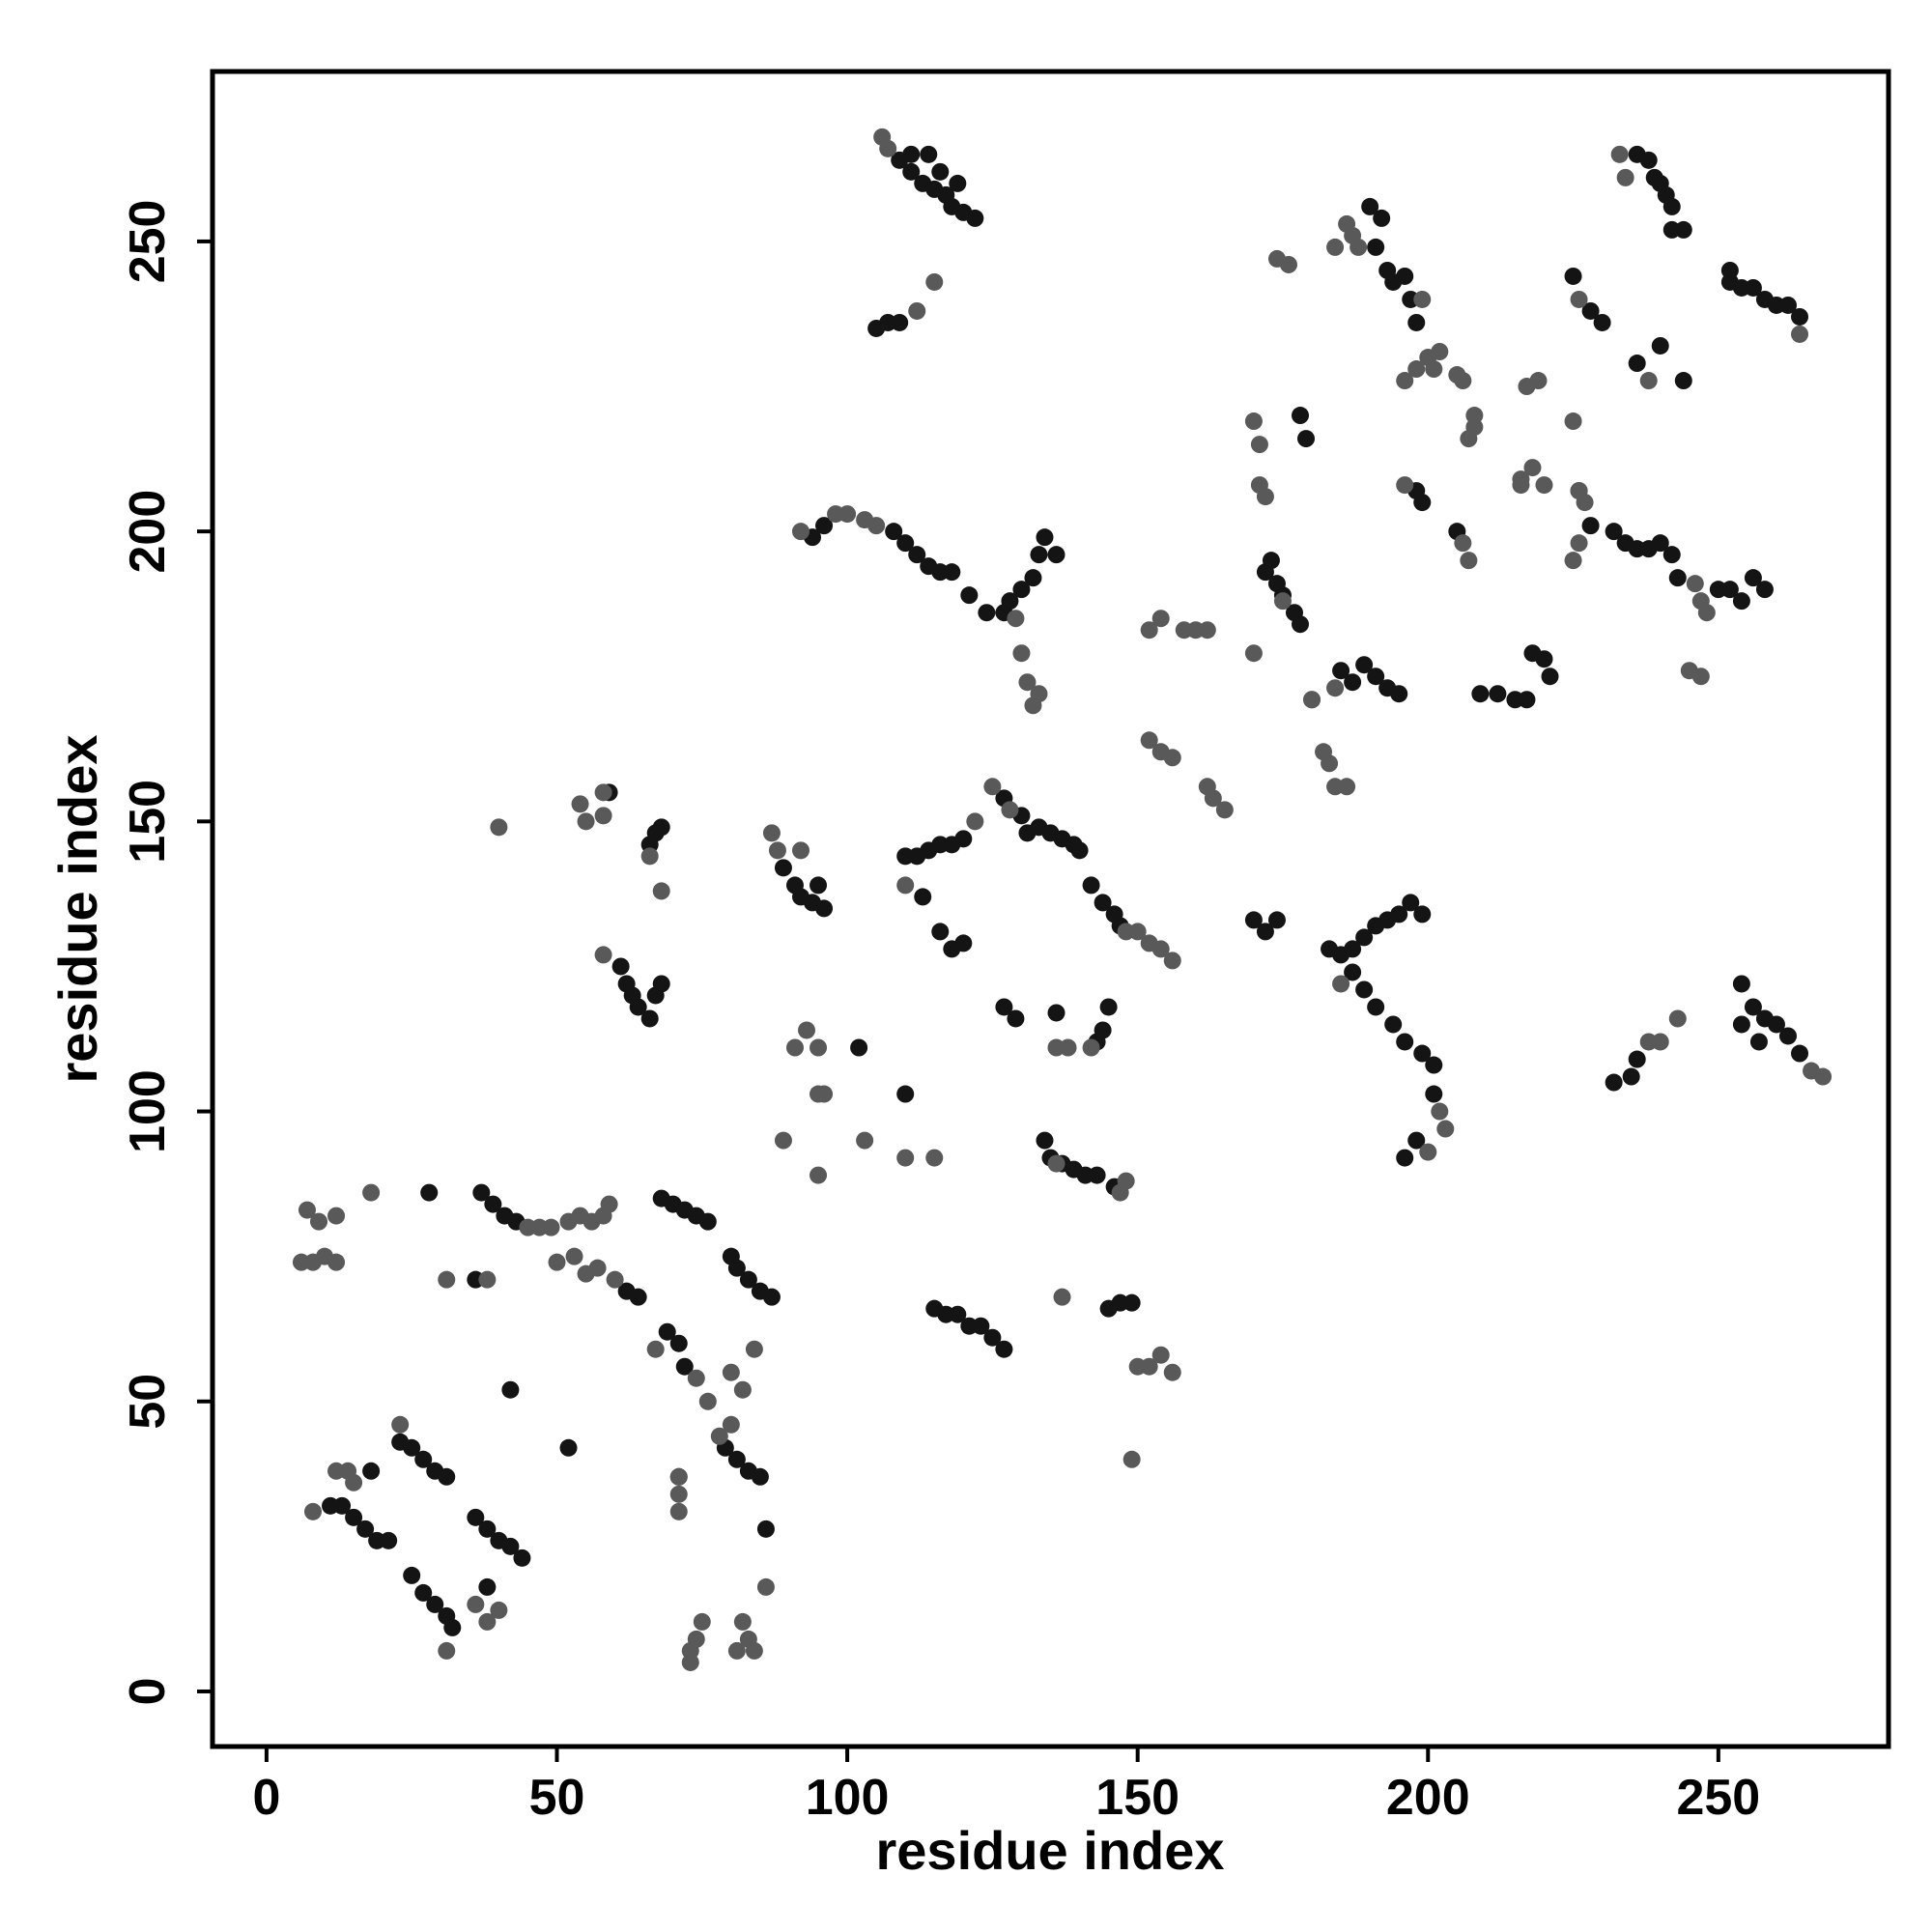 The height and width of the screenshot is (1932, 1932). I want to click on x-tick-label: 100, so click(848, 1798).